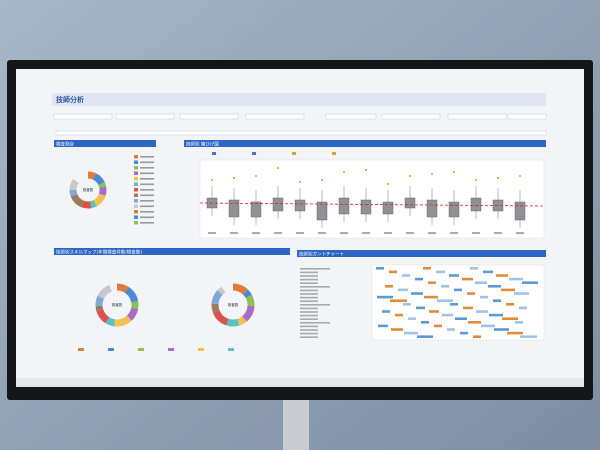 This screenshot has width=600, height=450. I want to click on panel-title: 検査割合, so click(65, 144).